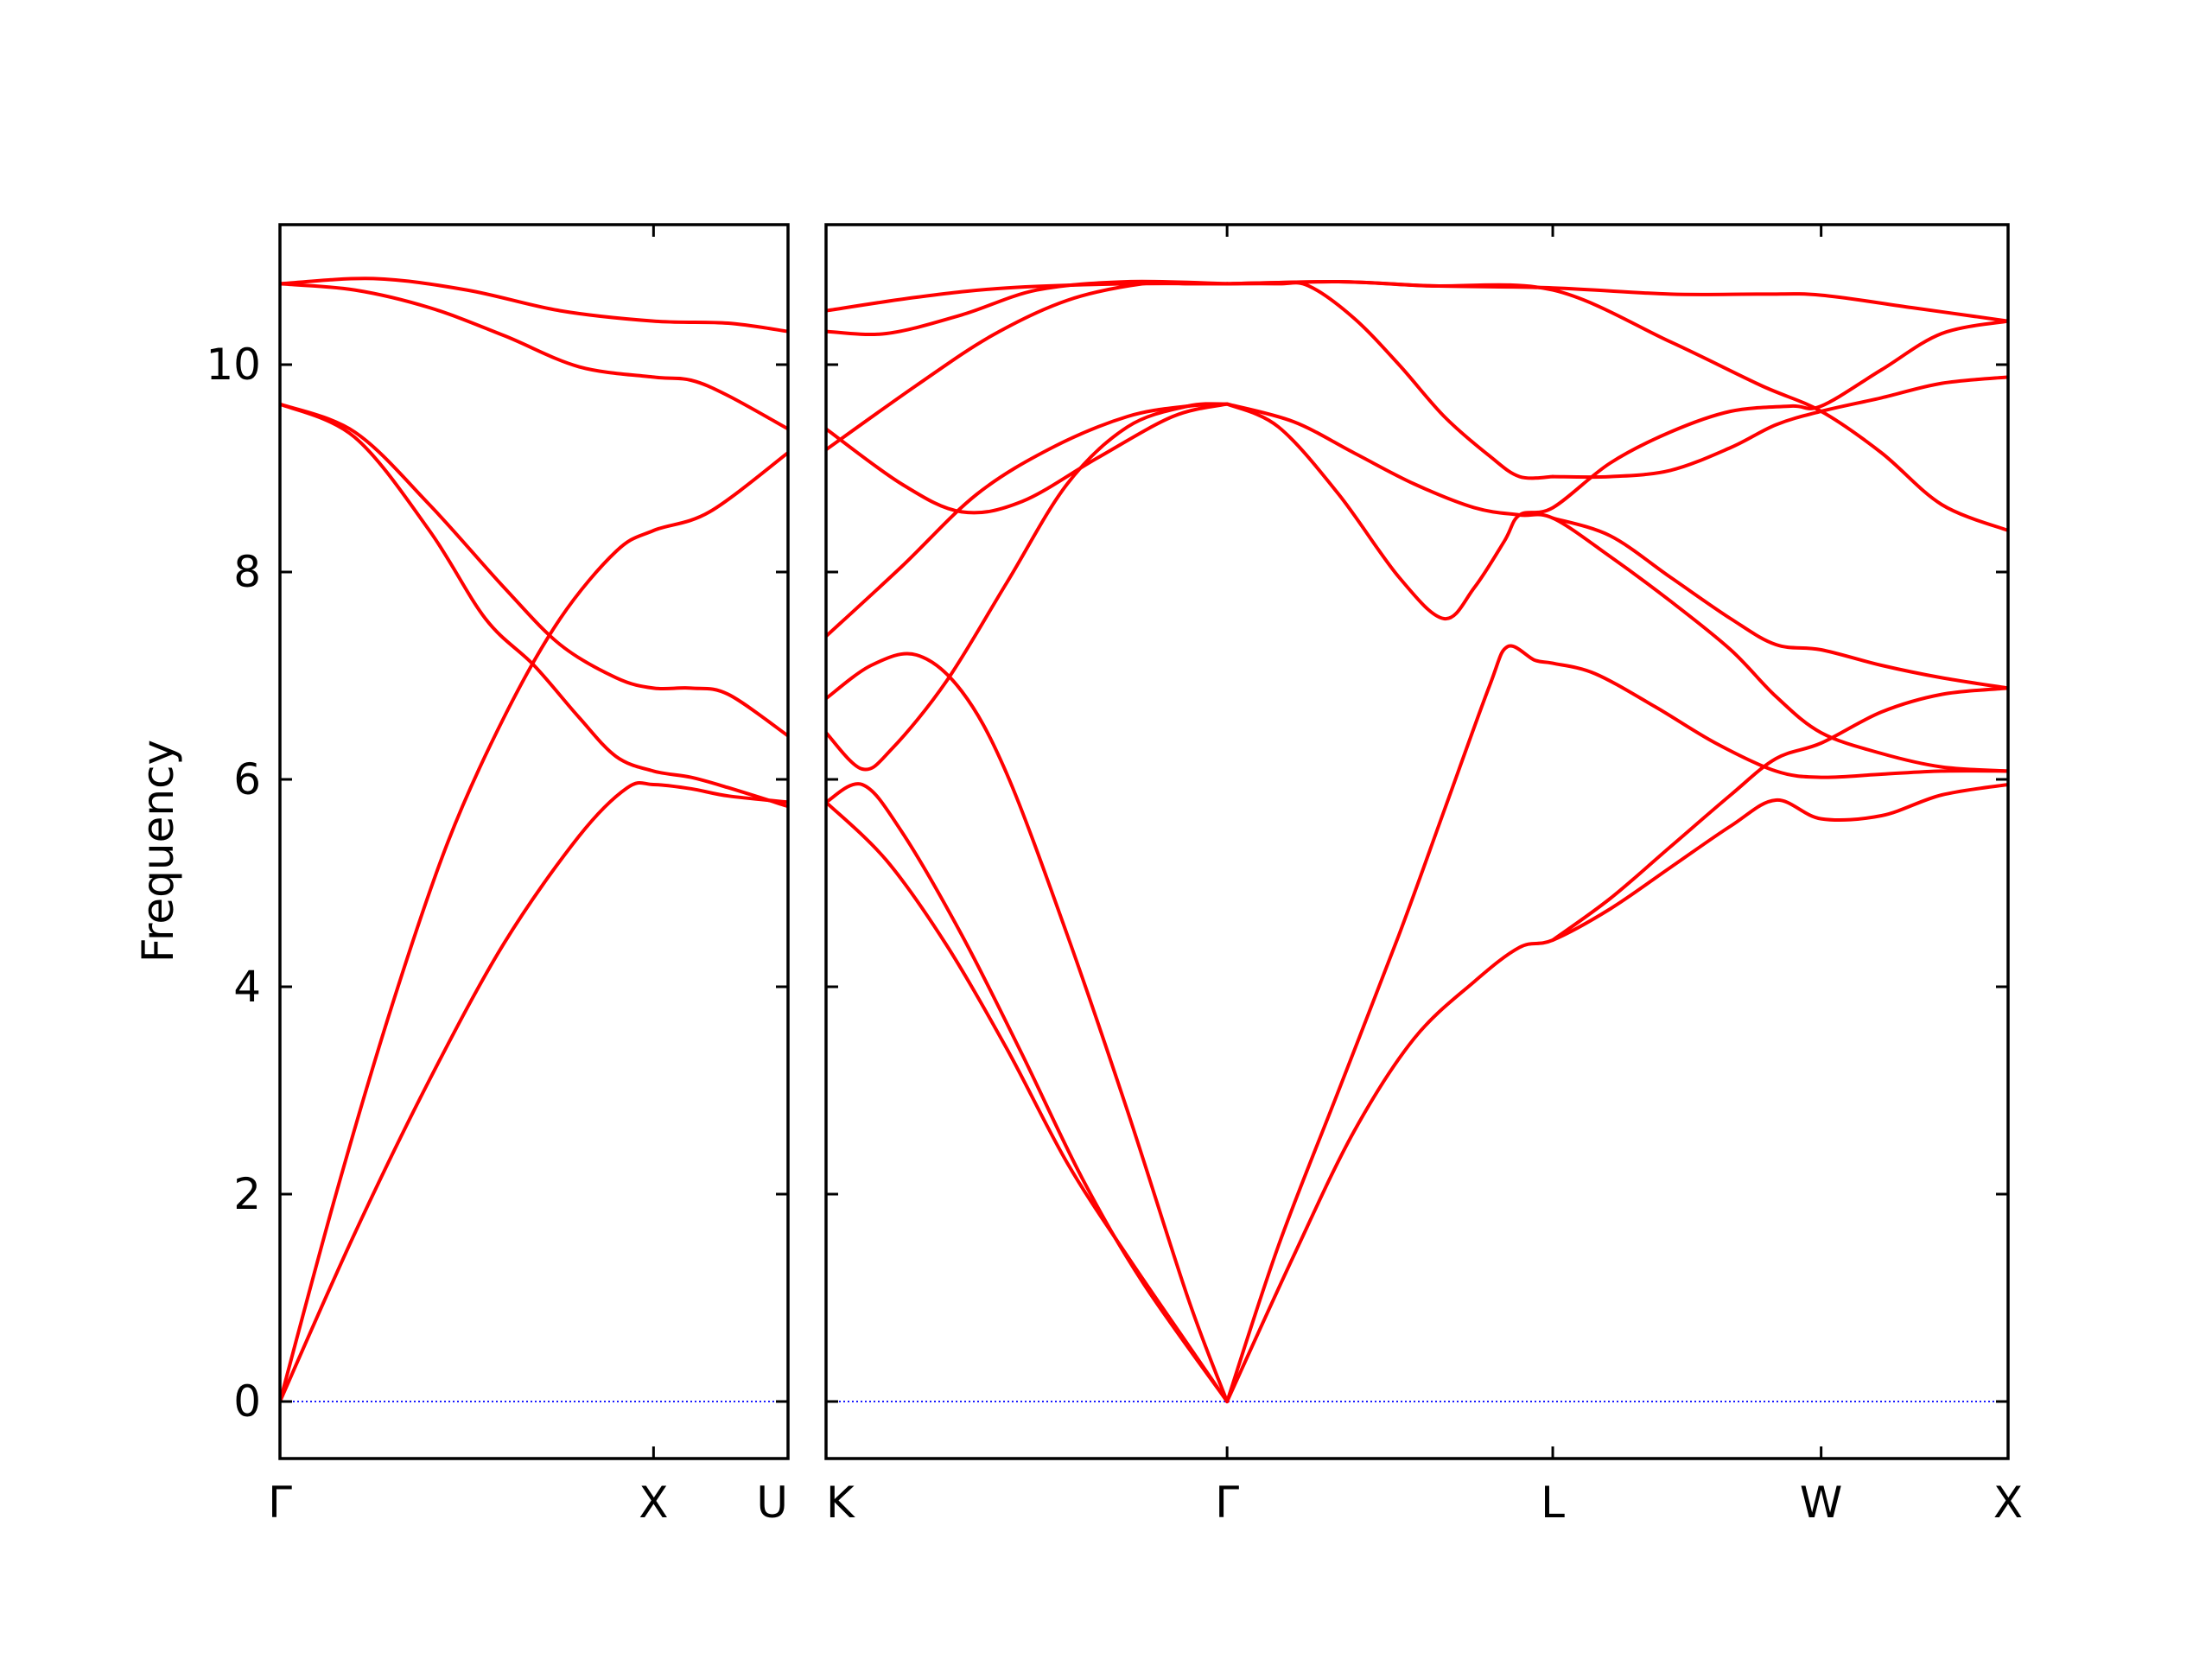 The height and width of the screenshot is (1659, 2212). What do you see at coordinates (1821, 1503) in the screenshot?
I see `kpoint-label-W: W` at bounding box center [1821, 1503].